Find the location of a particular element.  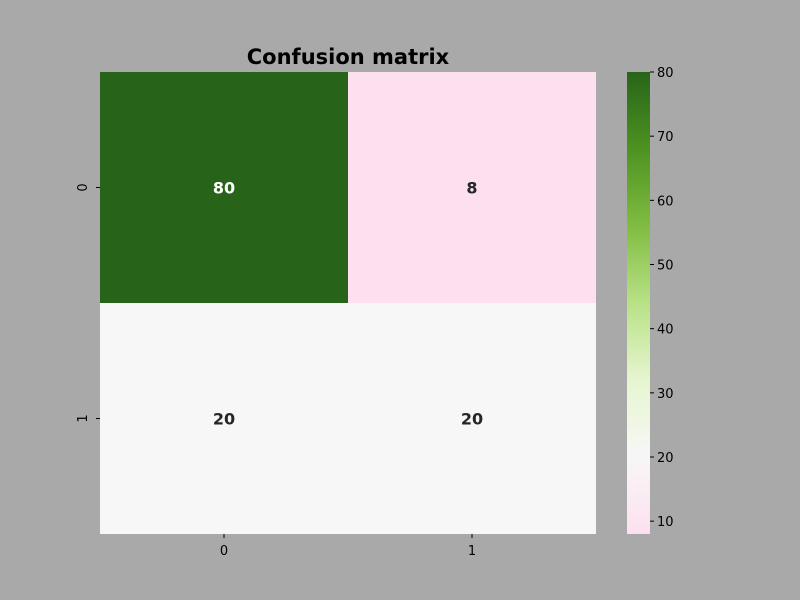

colorbar-tick-label: 30 is located at coordinates (665, 394).